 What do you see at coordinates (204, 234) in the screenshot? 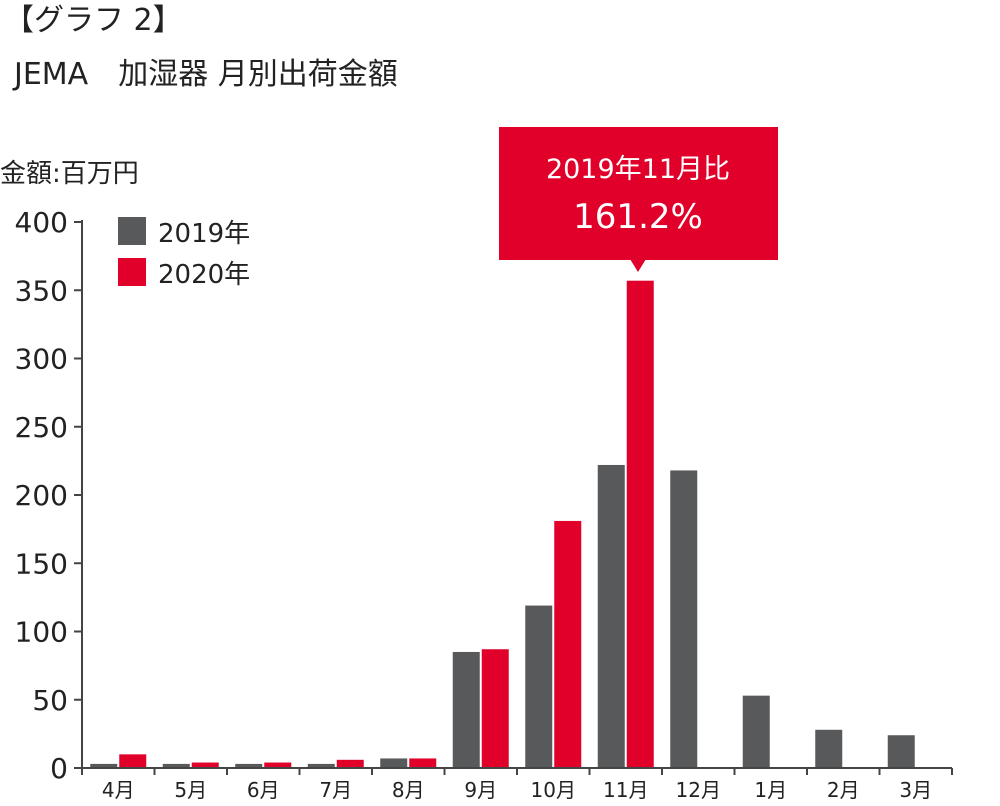
I see `legend-label-2019: 2019年` at bounding box center [204, 234].